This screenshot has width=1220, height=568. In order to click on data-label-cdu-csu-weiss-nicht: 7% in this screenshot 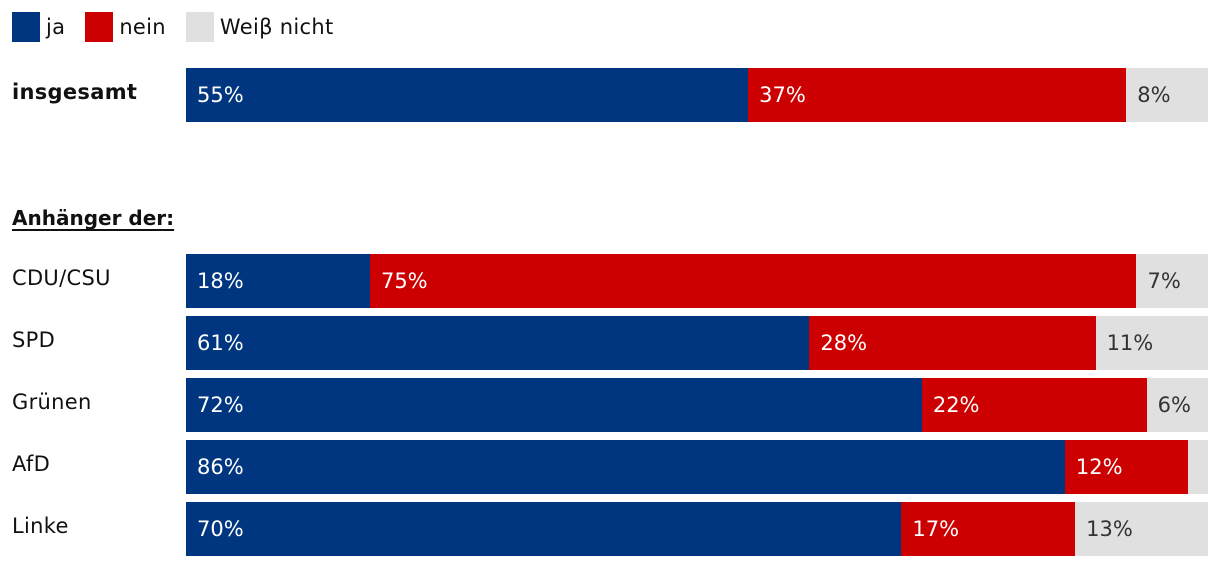, I will do `click(1164, 281)`.